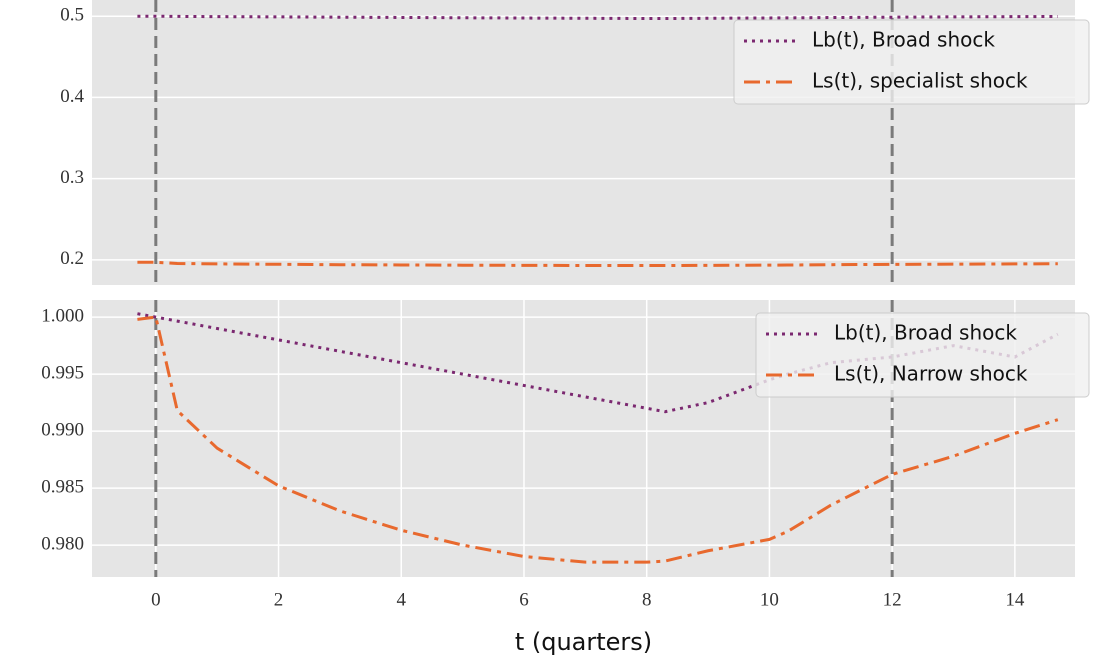  I want to click on y-tick-label: 0.3, so click(72, 177).